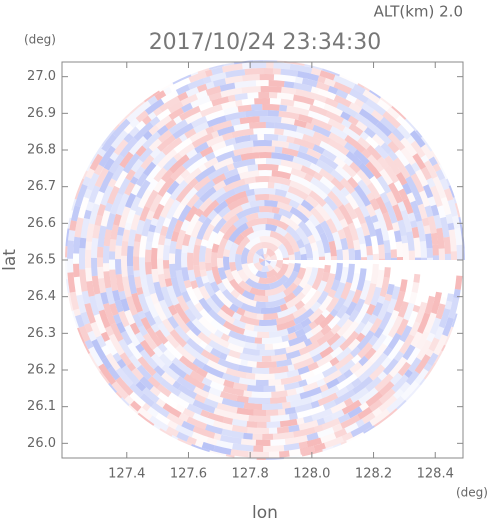 The image size is (491, 521). What do you see at coordinates (41, 333) in the screenshot?
I see `y-tick-label: 26.3` at bounding box center [41, 333].